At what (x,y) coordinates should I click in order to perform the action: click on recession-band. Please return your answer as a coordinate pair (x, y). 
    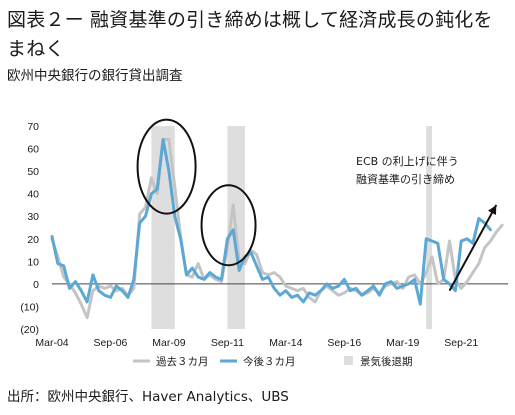
    Looking at the image, I should click on (429, 227).